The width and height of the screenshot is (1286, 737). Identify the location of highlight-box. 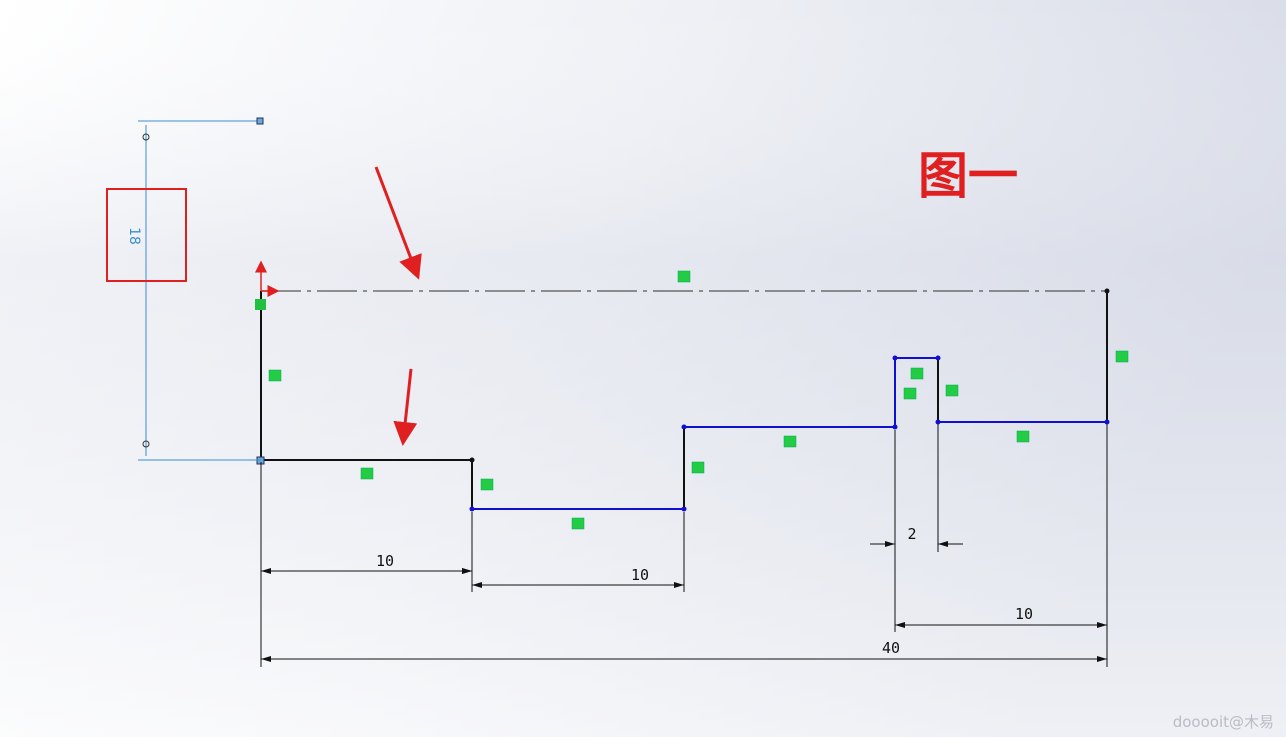
(146, 235).